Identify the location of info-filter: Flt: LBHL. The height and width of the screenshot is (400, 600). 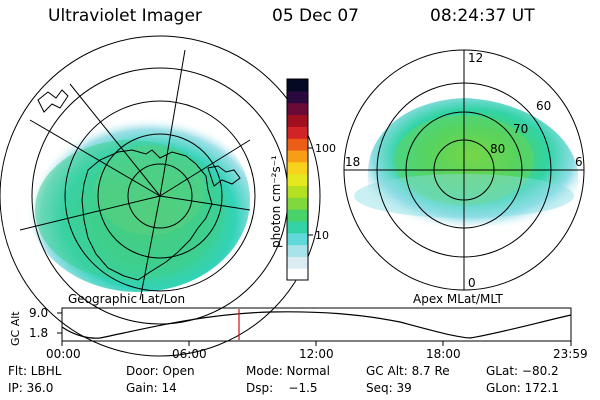
(35, 371).